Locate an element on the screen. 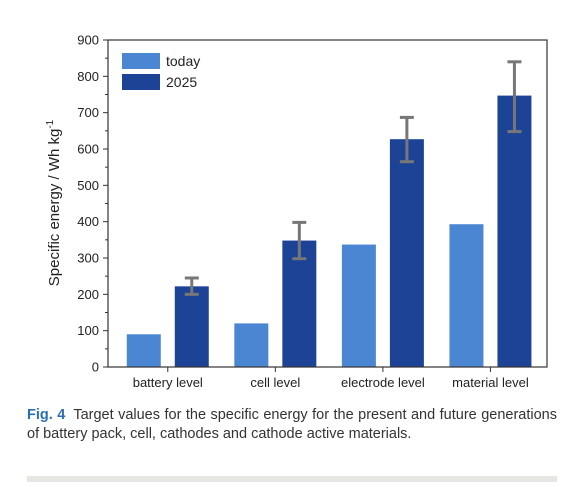 Image resolution: width=575 pixels, height=487 pixels. x-category-label: electrode level is located at coordinates (383, 382).